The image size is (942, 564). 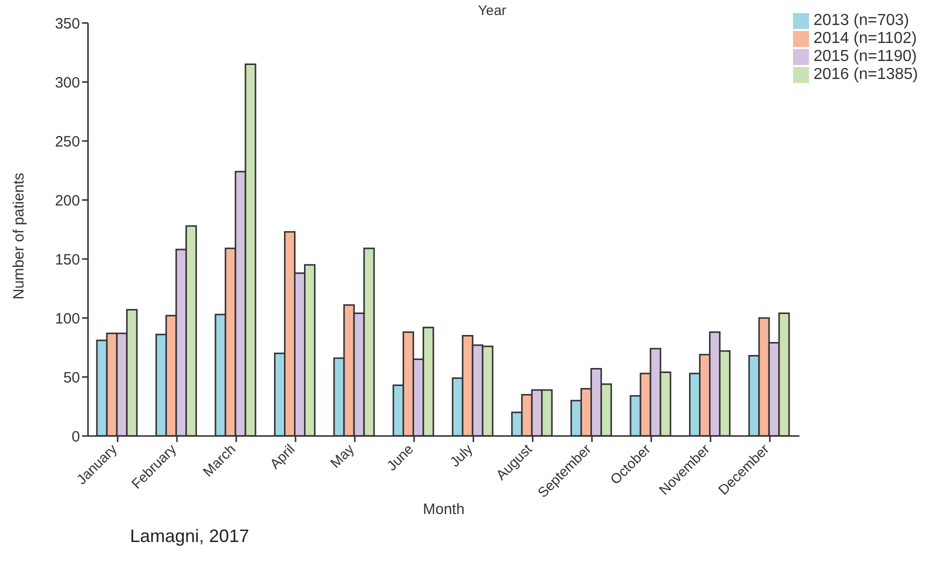 I want to click on y-tick-label: 150, so click(x=67, y=259).